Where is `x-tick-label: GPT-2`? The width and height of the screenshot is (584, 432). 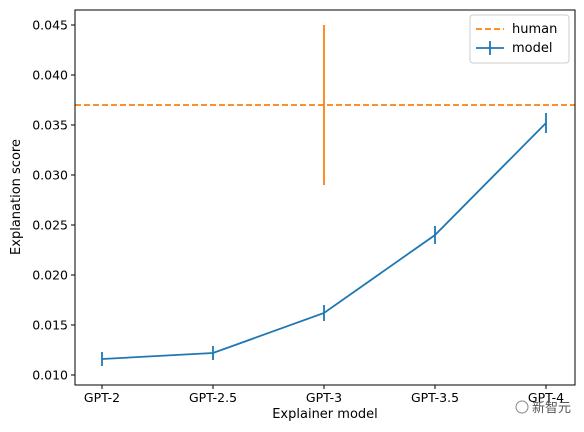
x-tick-label: GPT-2 is located at coordinates (102, 397).